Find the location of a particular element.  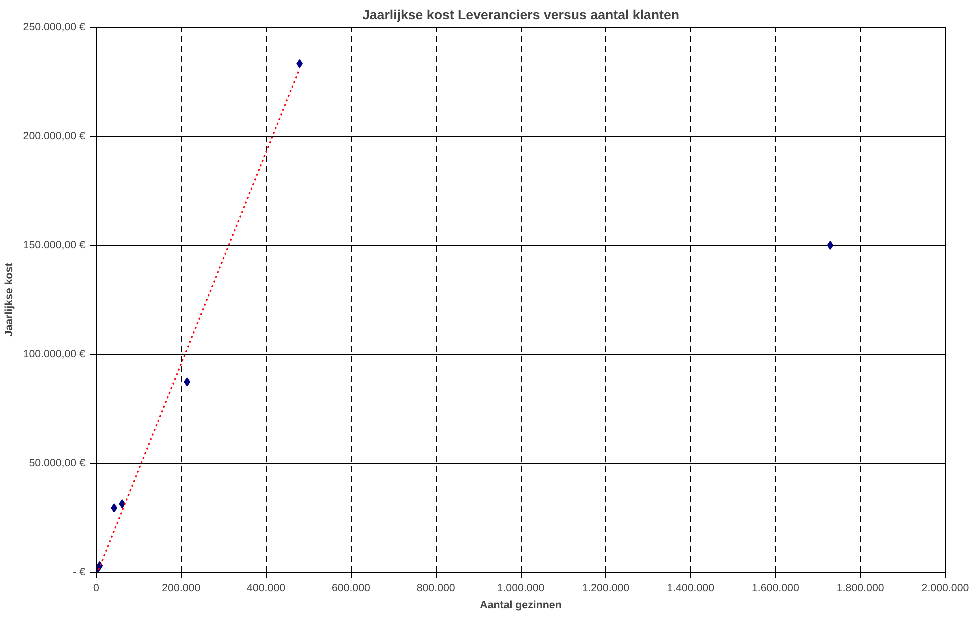

x-tick-label: 400.000 is located at coordinates (266, 588).